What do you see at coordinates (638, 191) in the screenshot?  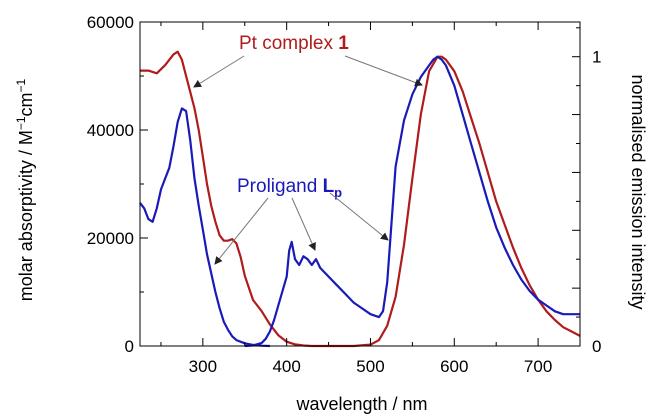 I see `y-right-axis-title: normalised emission intensity` at bounding box center [638, 191].